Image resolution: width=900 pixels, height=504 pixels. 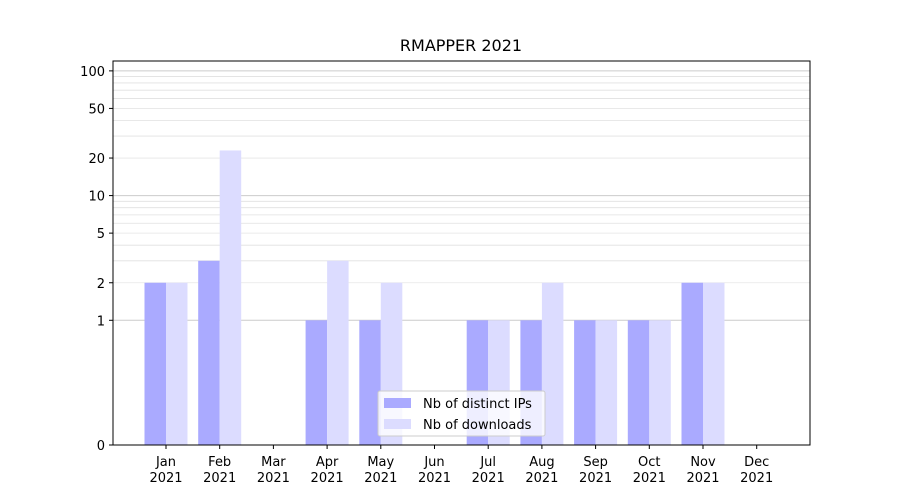 I want to click on x-tick-label: Dec 2021, so click(x=756, y=470).